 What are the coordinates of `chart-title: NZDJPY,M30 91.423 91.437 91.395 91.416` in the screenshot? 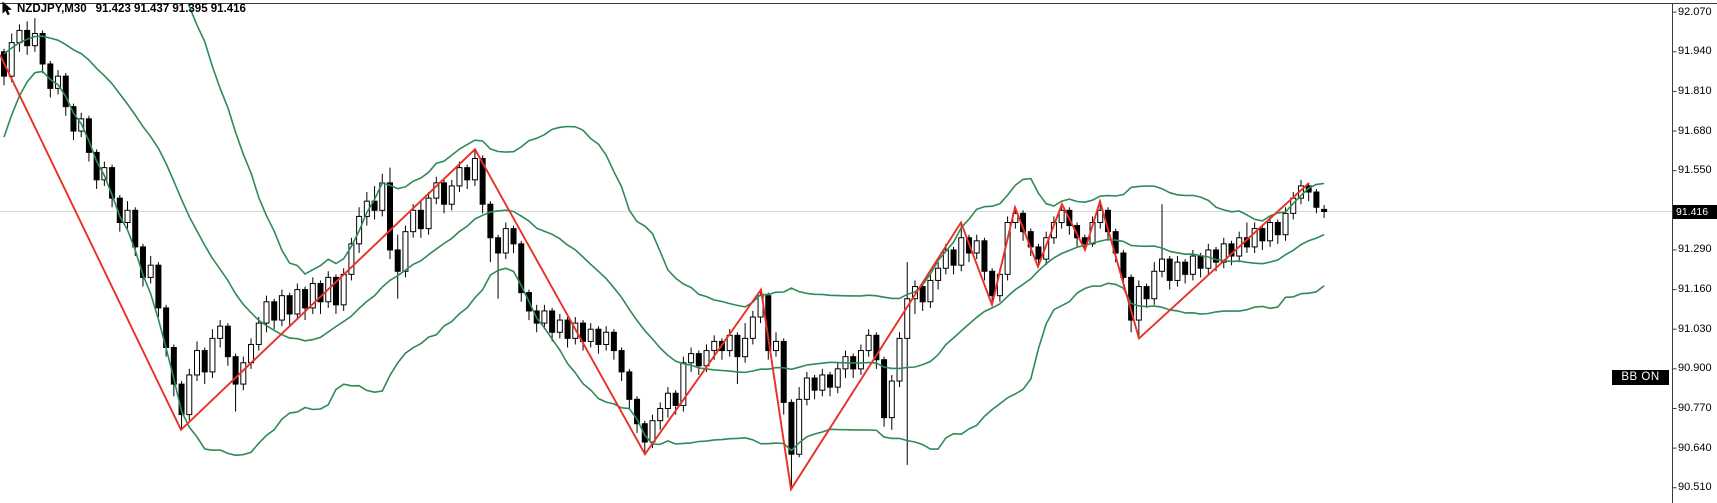 It's located at (131, 10).